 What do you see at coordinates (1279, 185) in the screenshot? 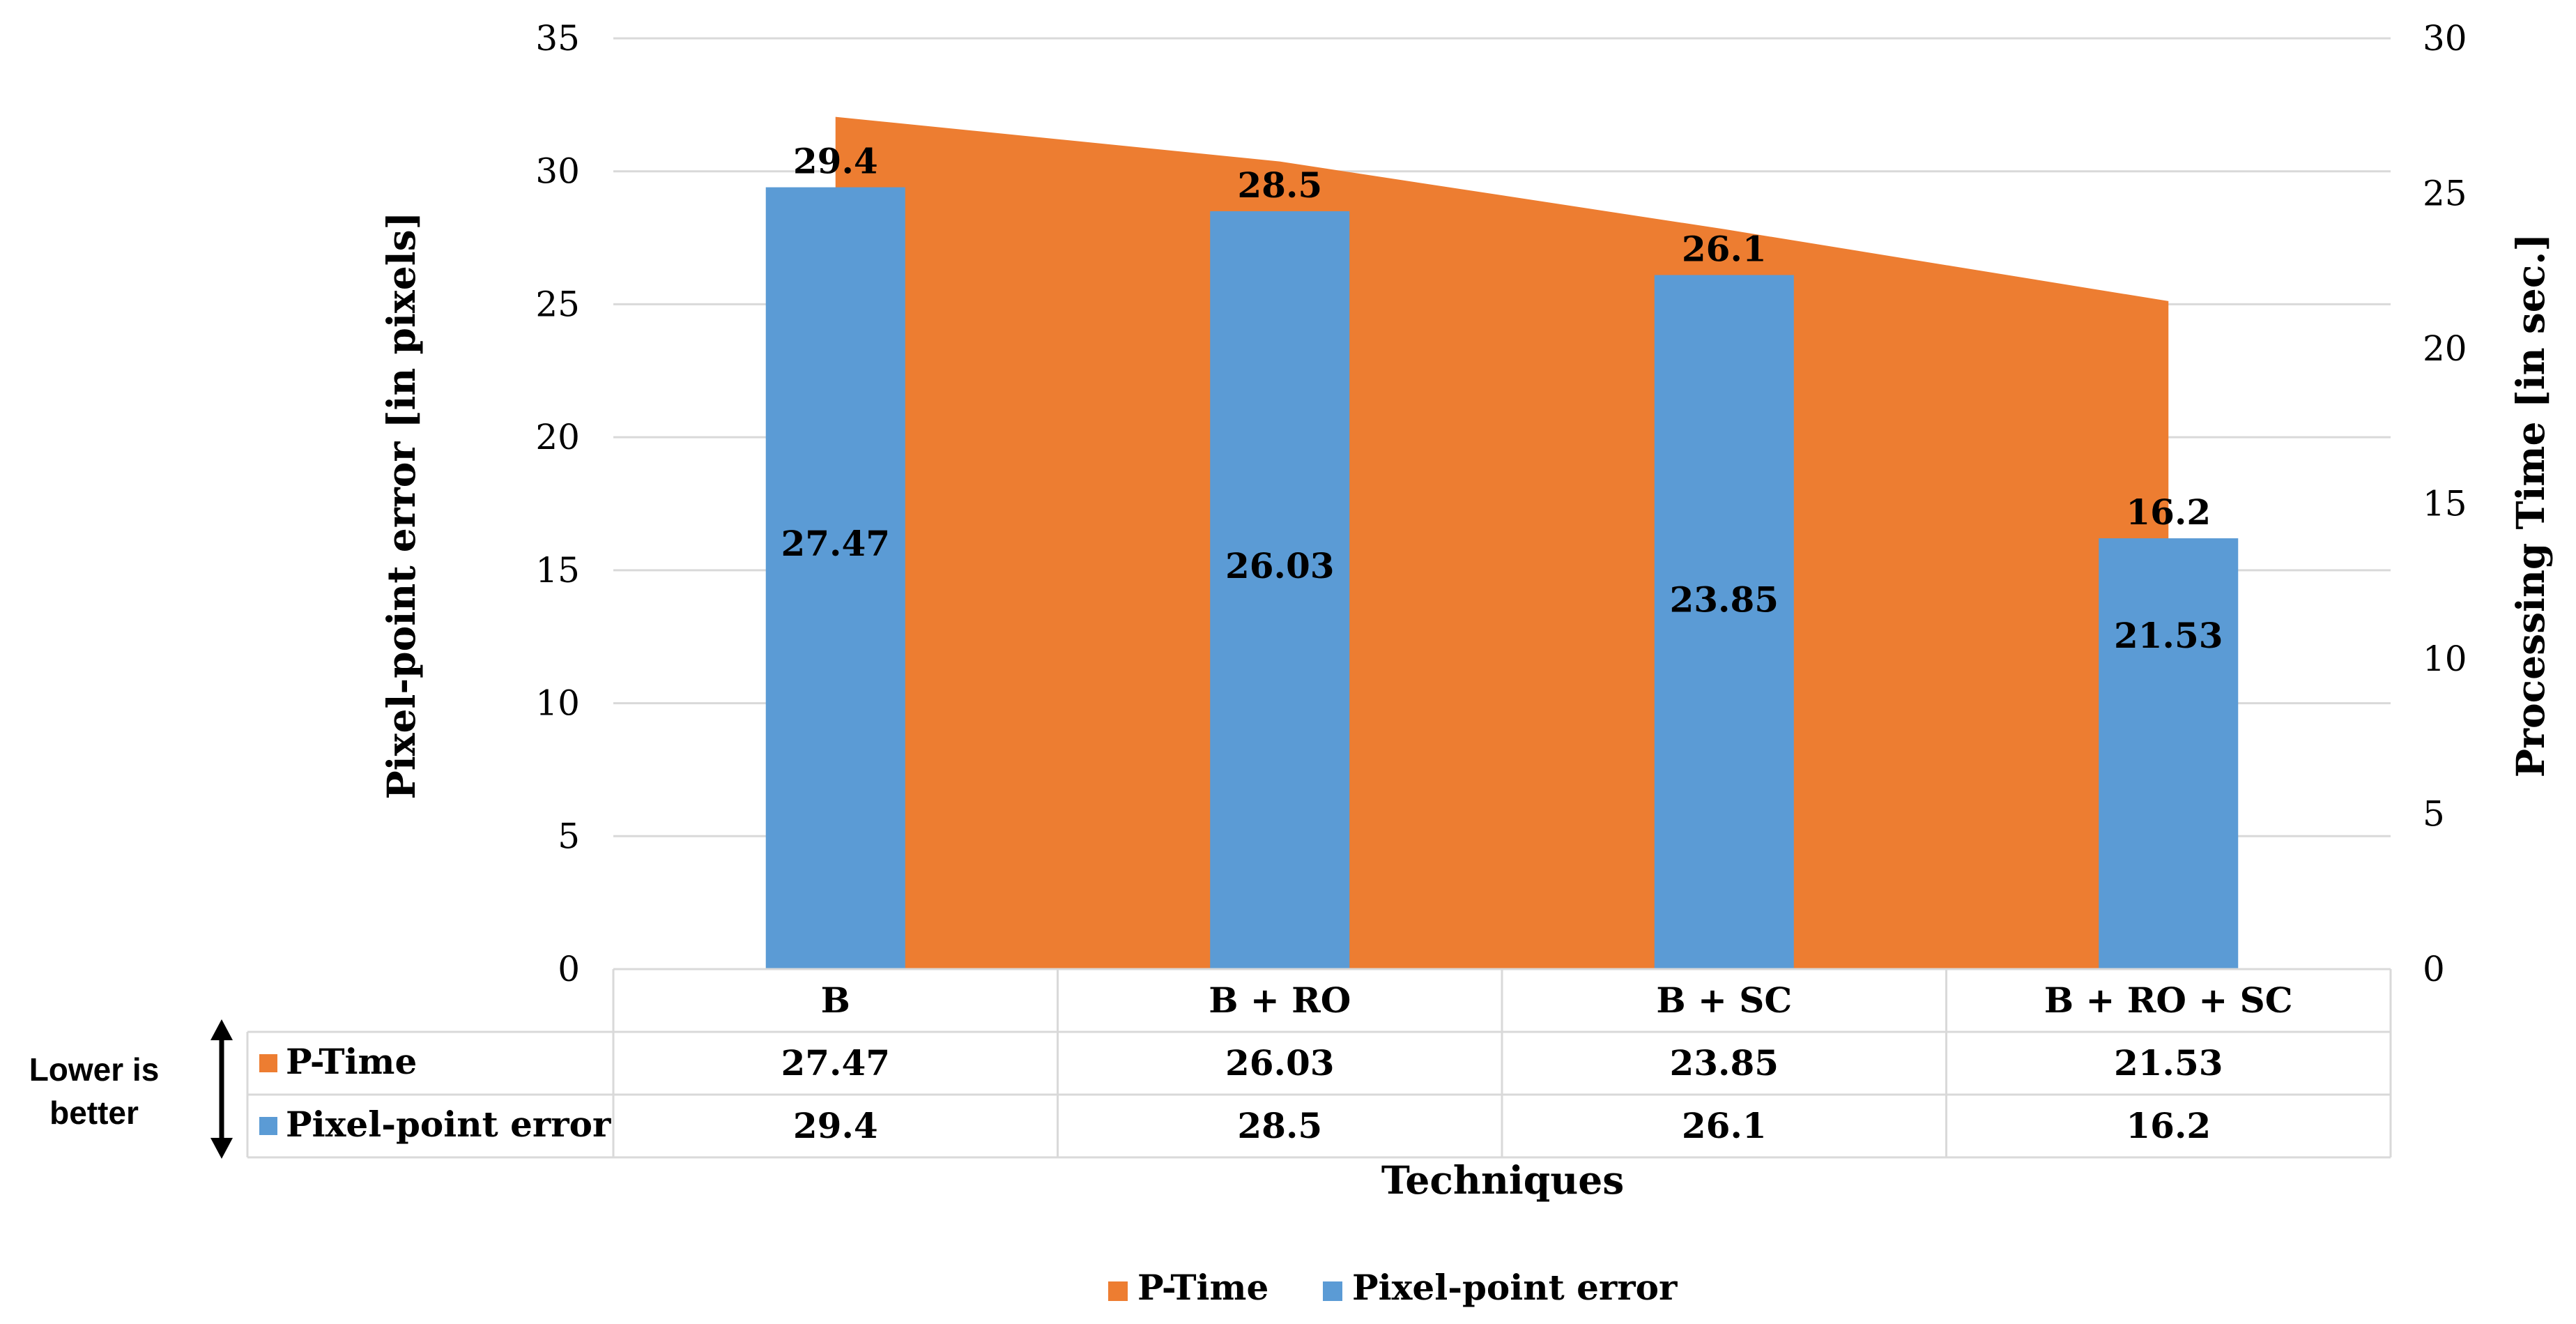
I see `bar-value-label: 28.5` at bounding box center [1279, 185].